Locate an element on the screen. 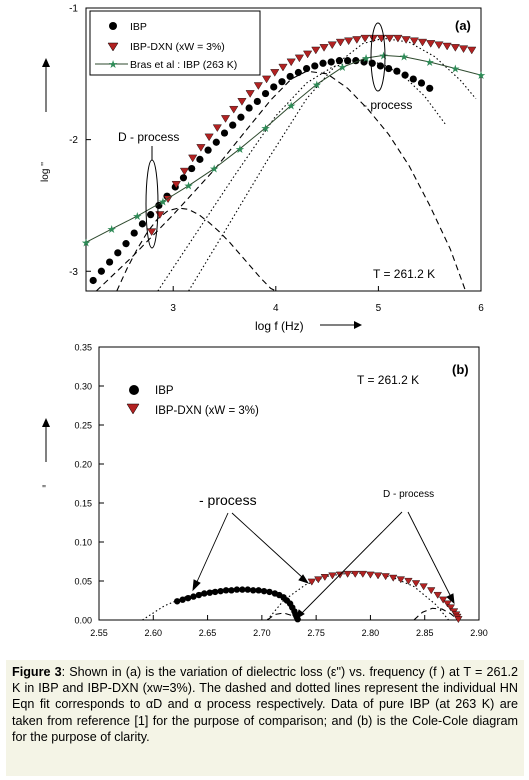  panel-b-annotation-arrows is located at coordinates (323, 566).